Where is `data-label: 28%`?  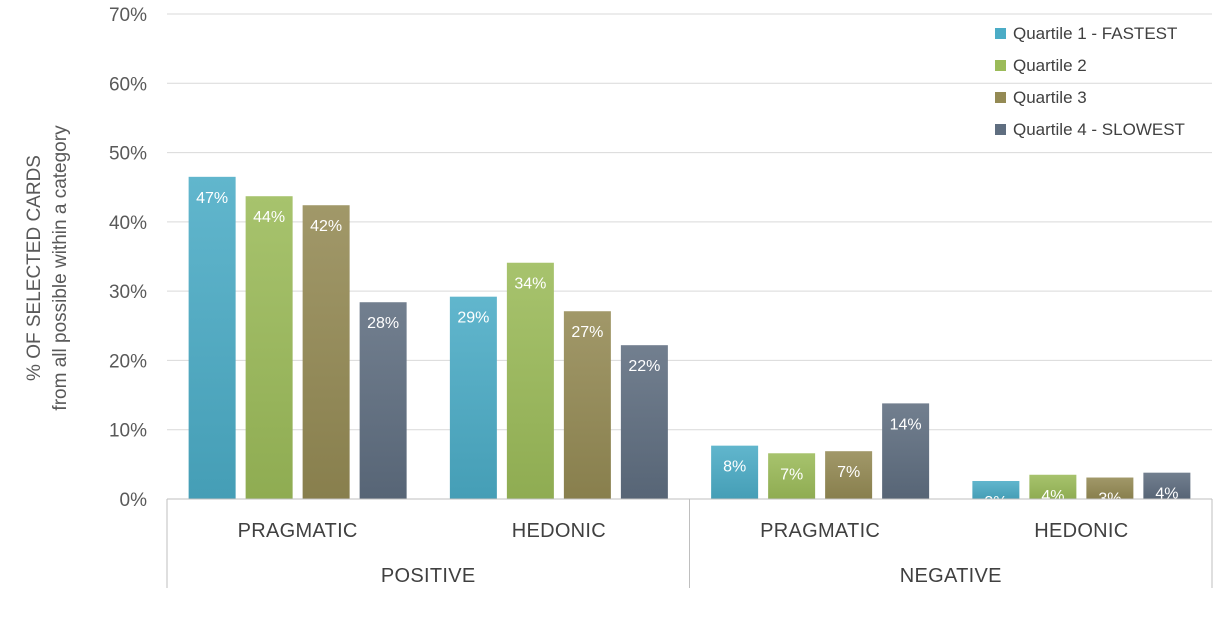 data-label: 28% is located at coordinates (383, 323).